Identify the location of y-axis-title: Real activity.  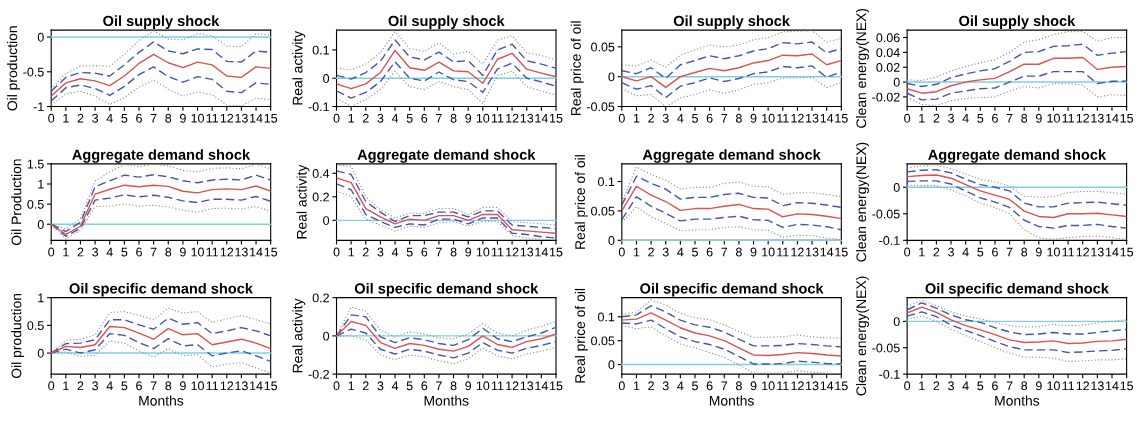
(299, 67).